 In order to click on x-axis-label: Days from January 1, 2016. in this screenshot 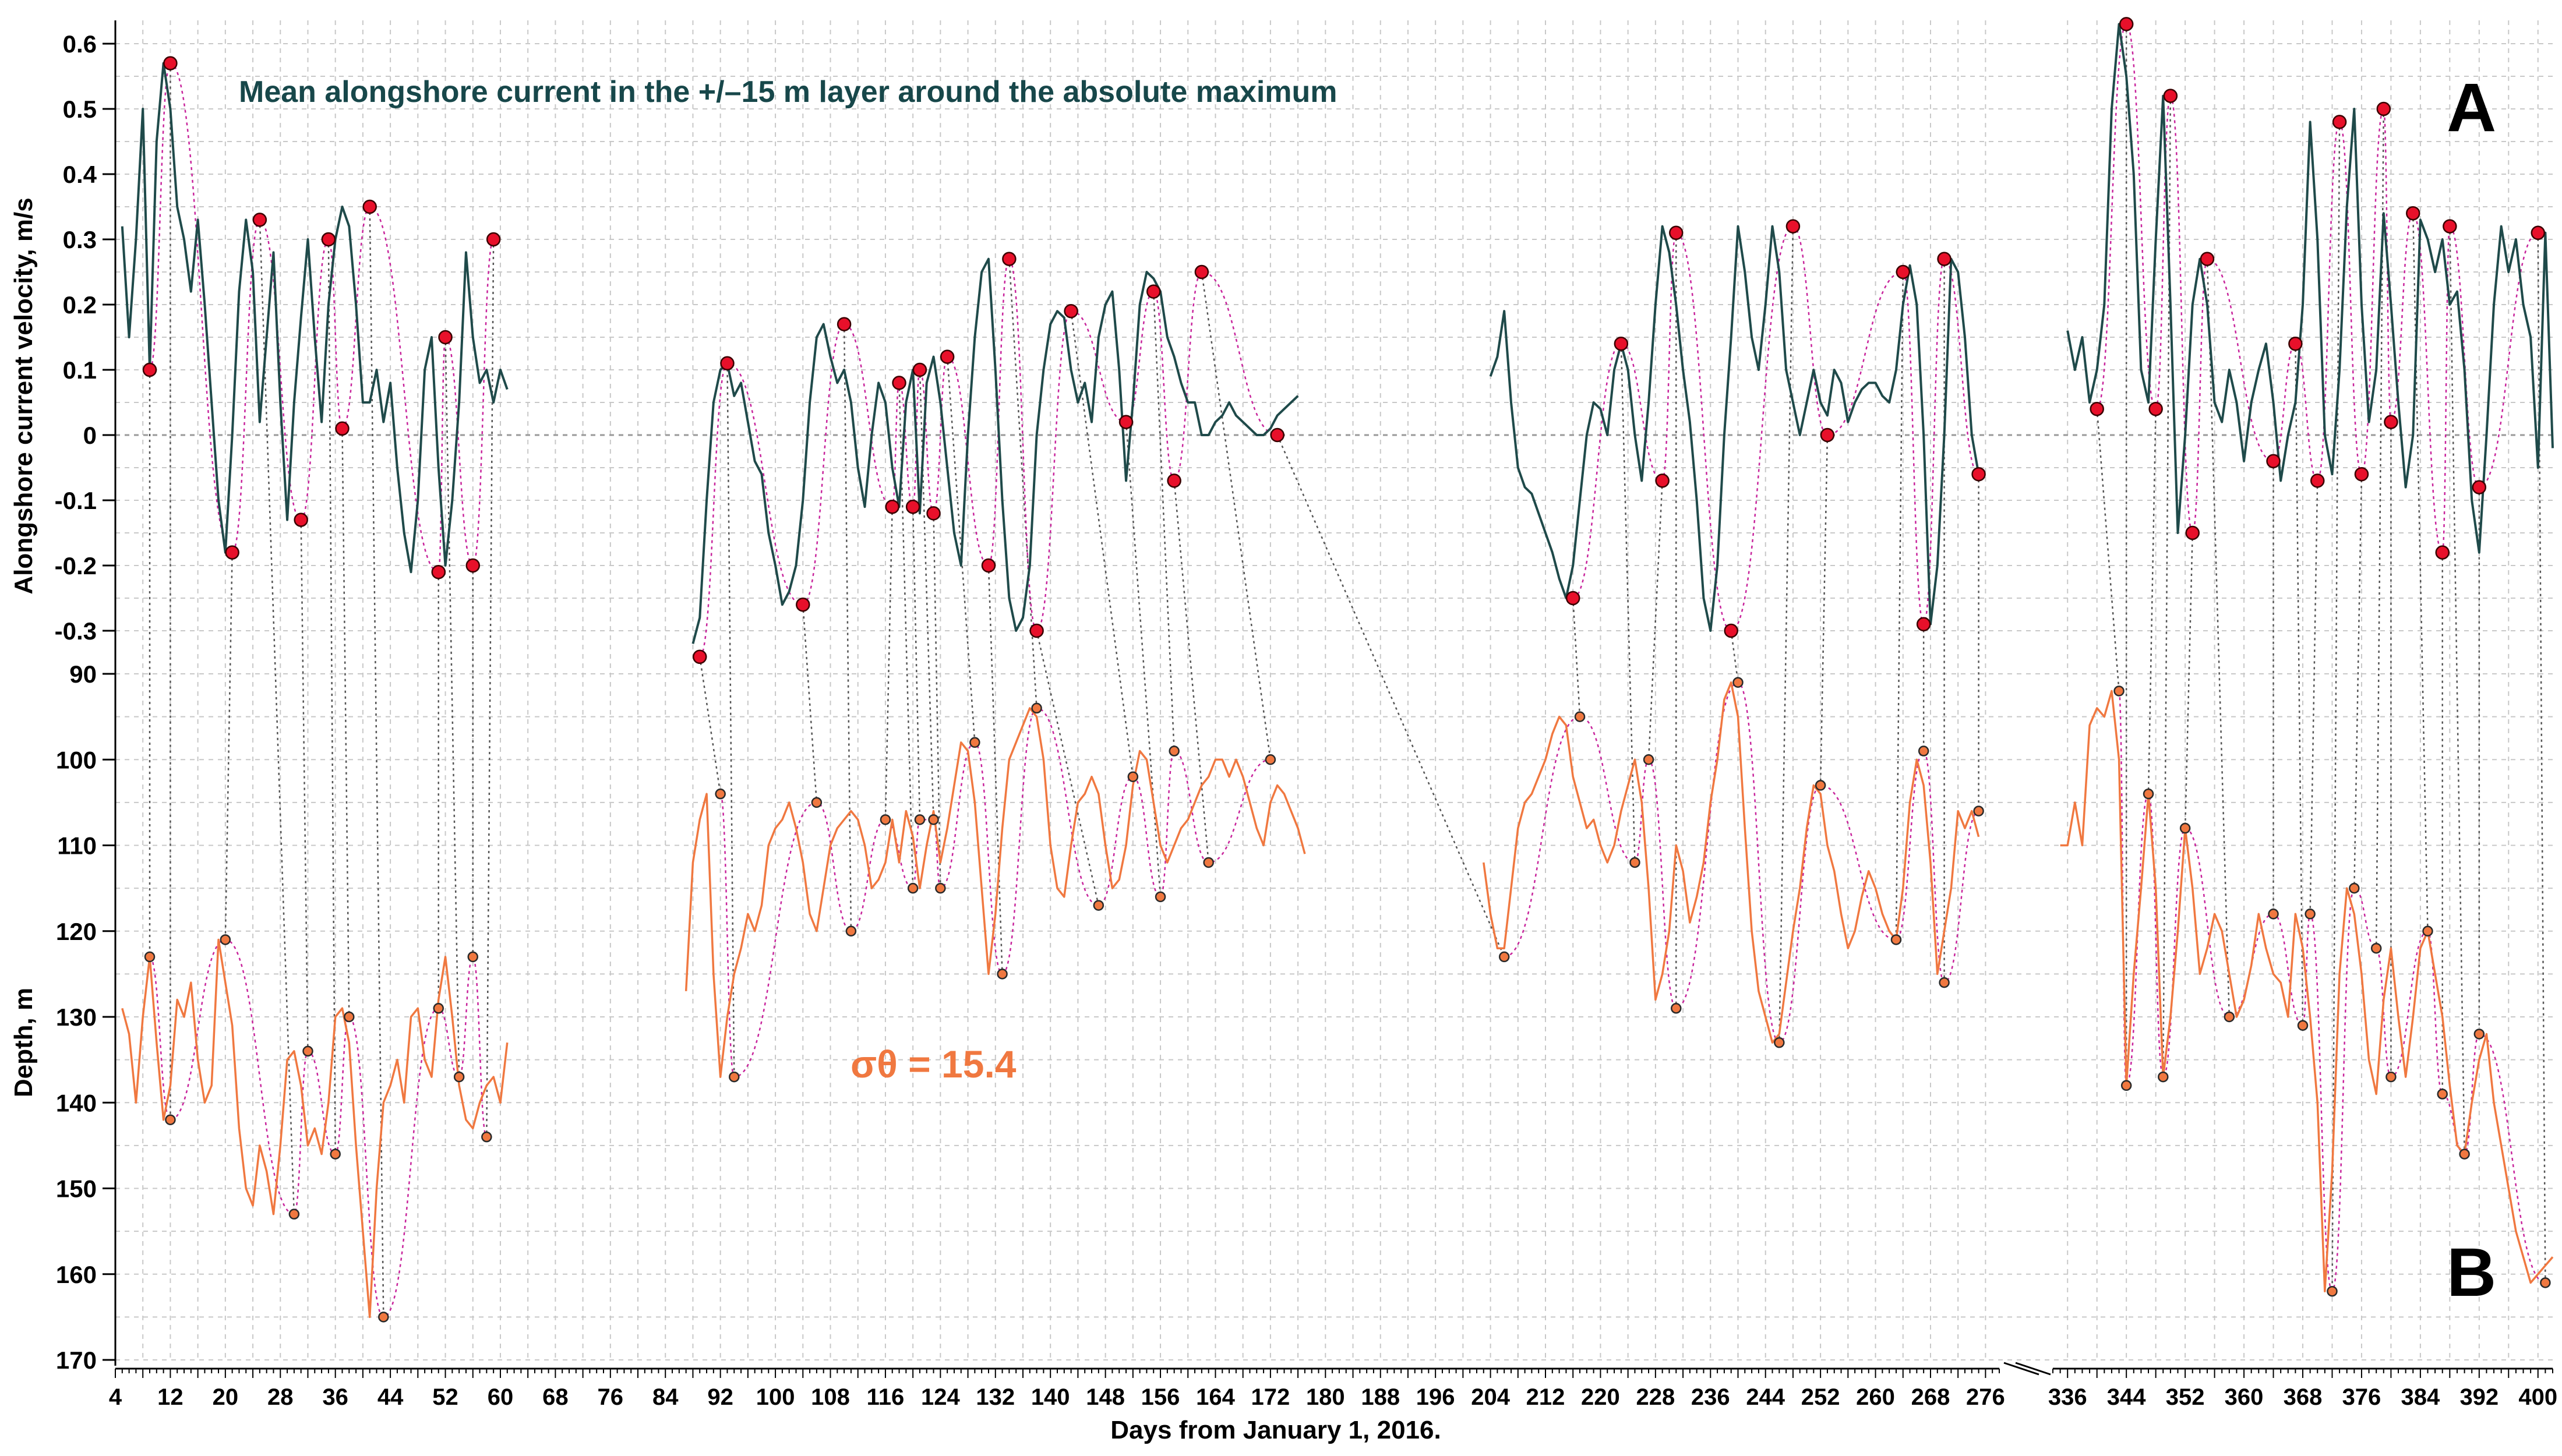, I will do `click(1275, 1430)`.